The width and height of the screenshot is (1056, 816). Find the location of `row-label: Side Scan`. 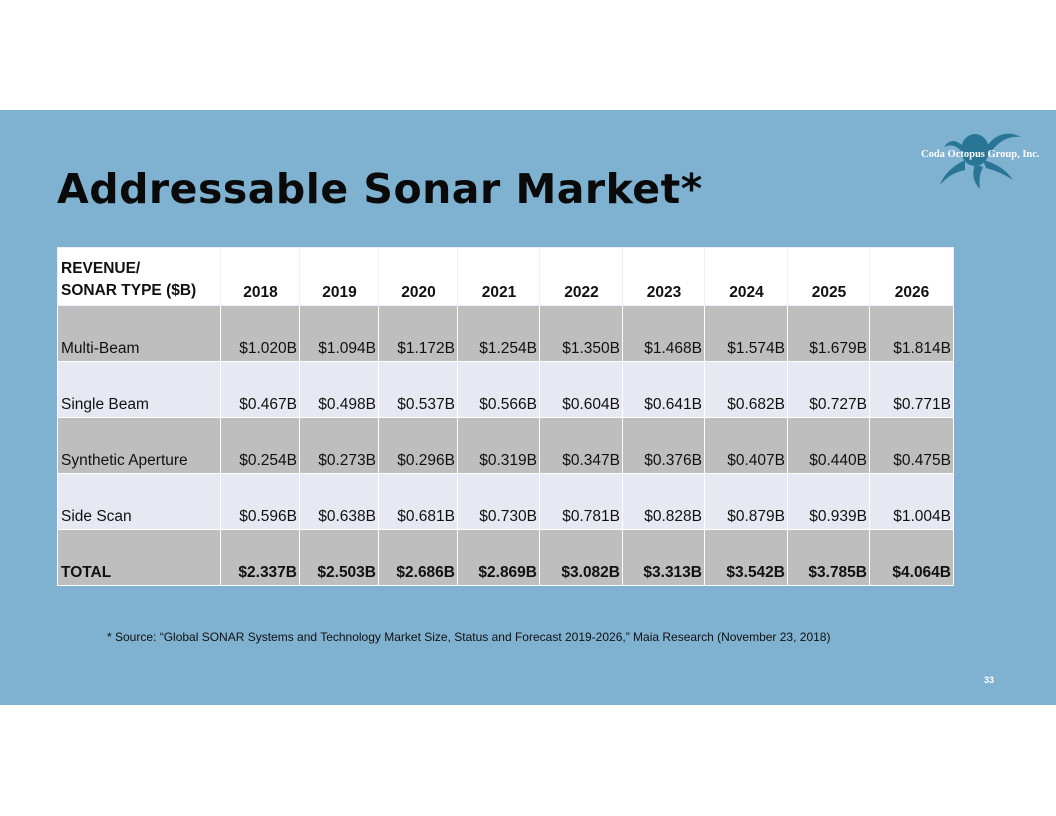

row-label: Side Scan is located at coordinates (139, 501).